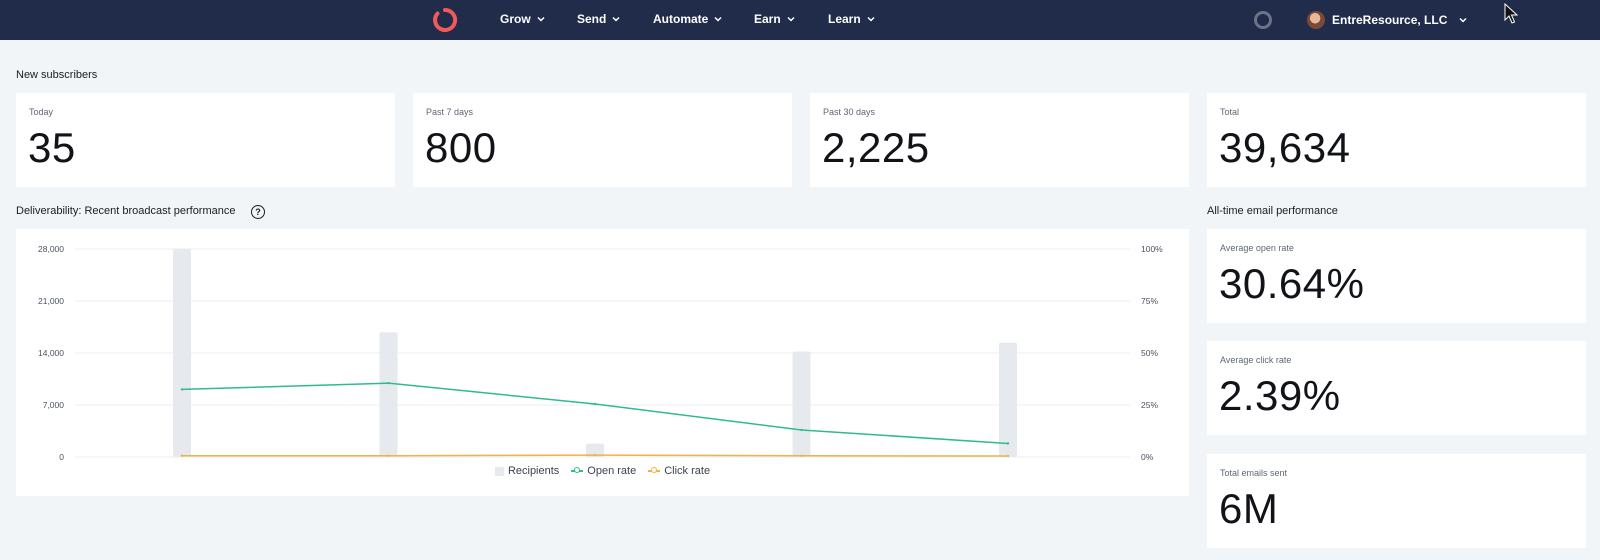 The height and width of the screenshot is (560, 1600). I want to click on nav-grow-label: Grow, so click(515, 19).